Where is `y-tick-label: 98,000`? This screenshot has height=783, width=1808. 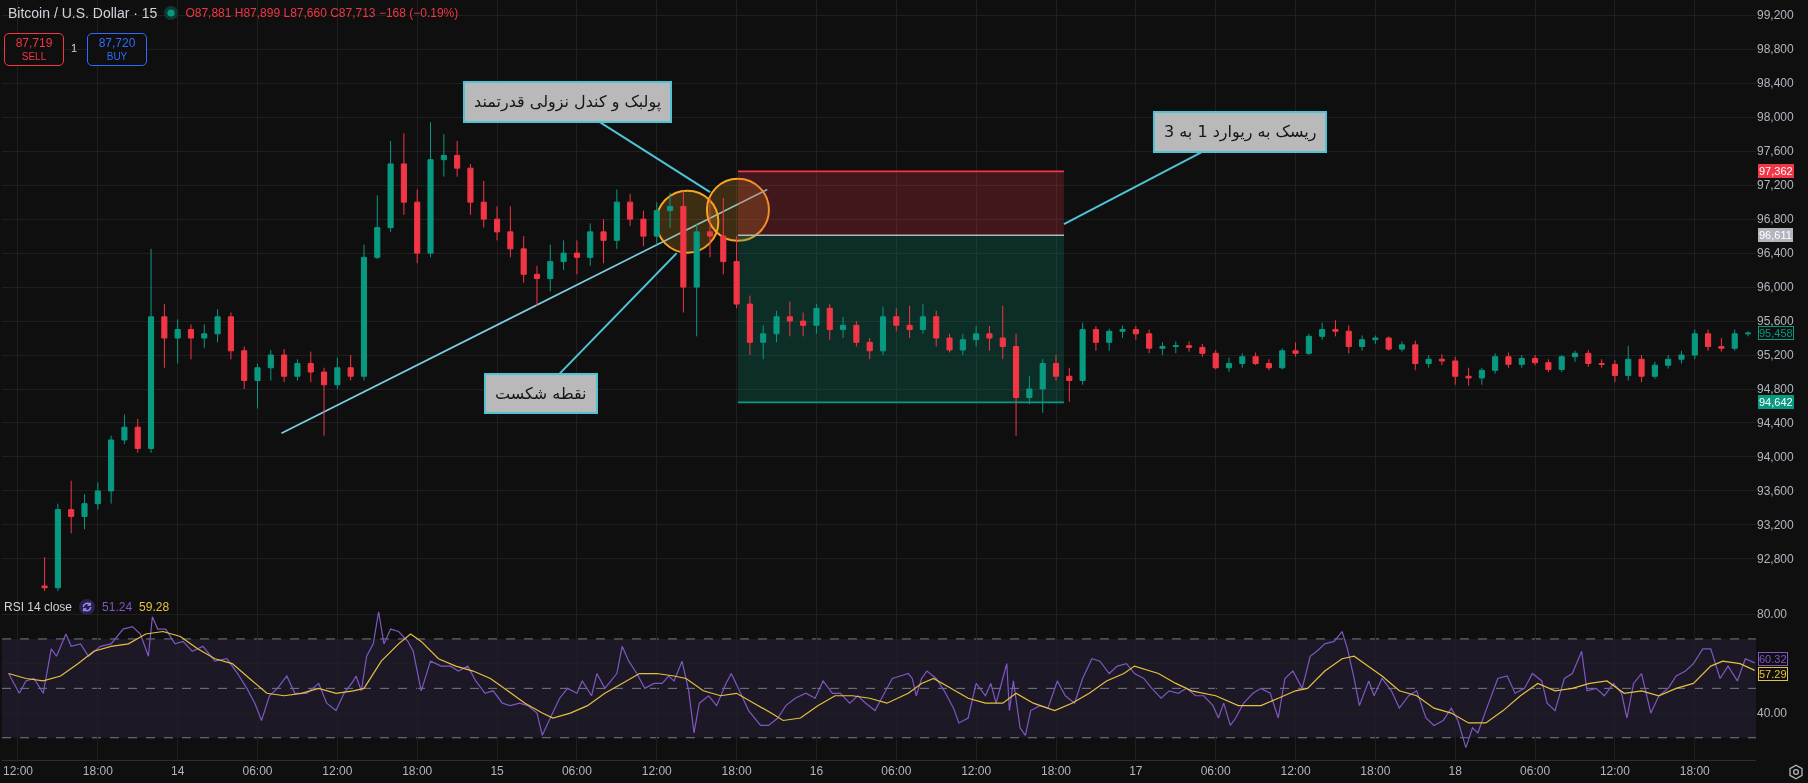 y-tick-label: 98,000 is located at coordinates (1776, 117).